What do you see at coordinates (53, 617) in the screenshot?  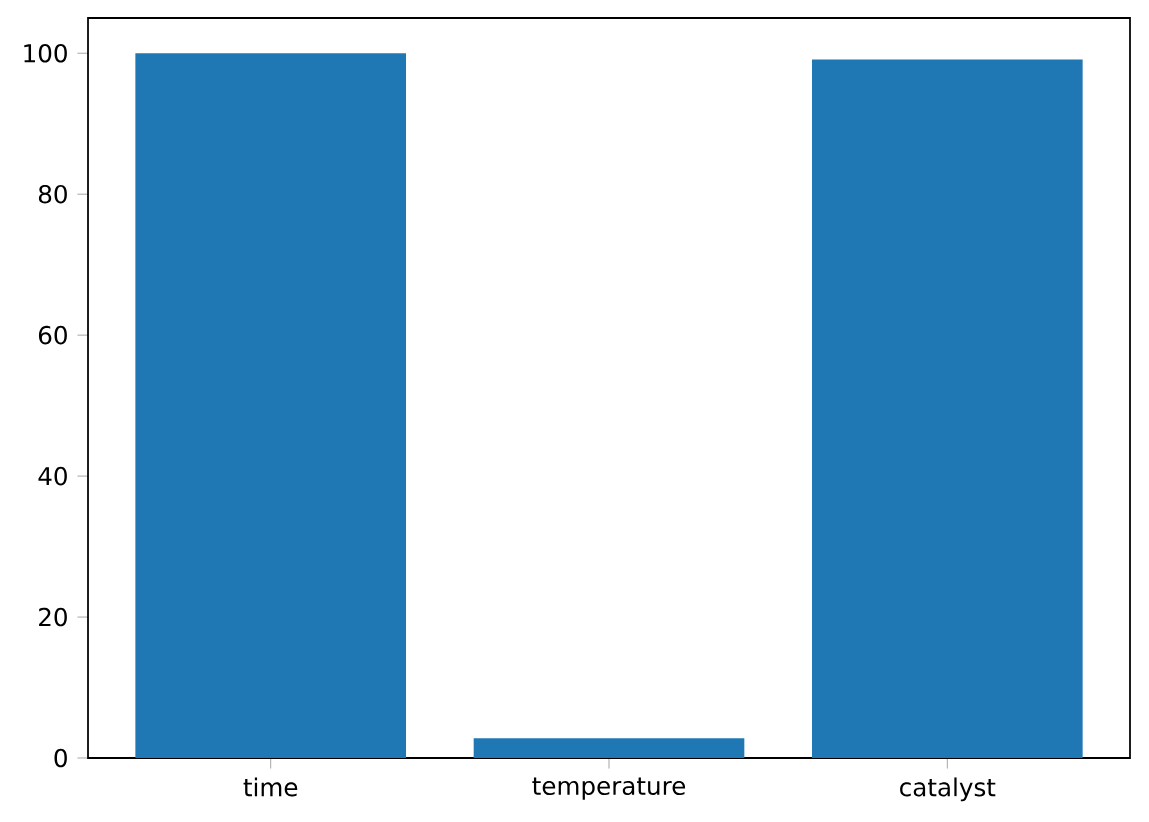 I see `y-tick-label: 20` at bounding box center [53, 617].